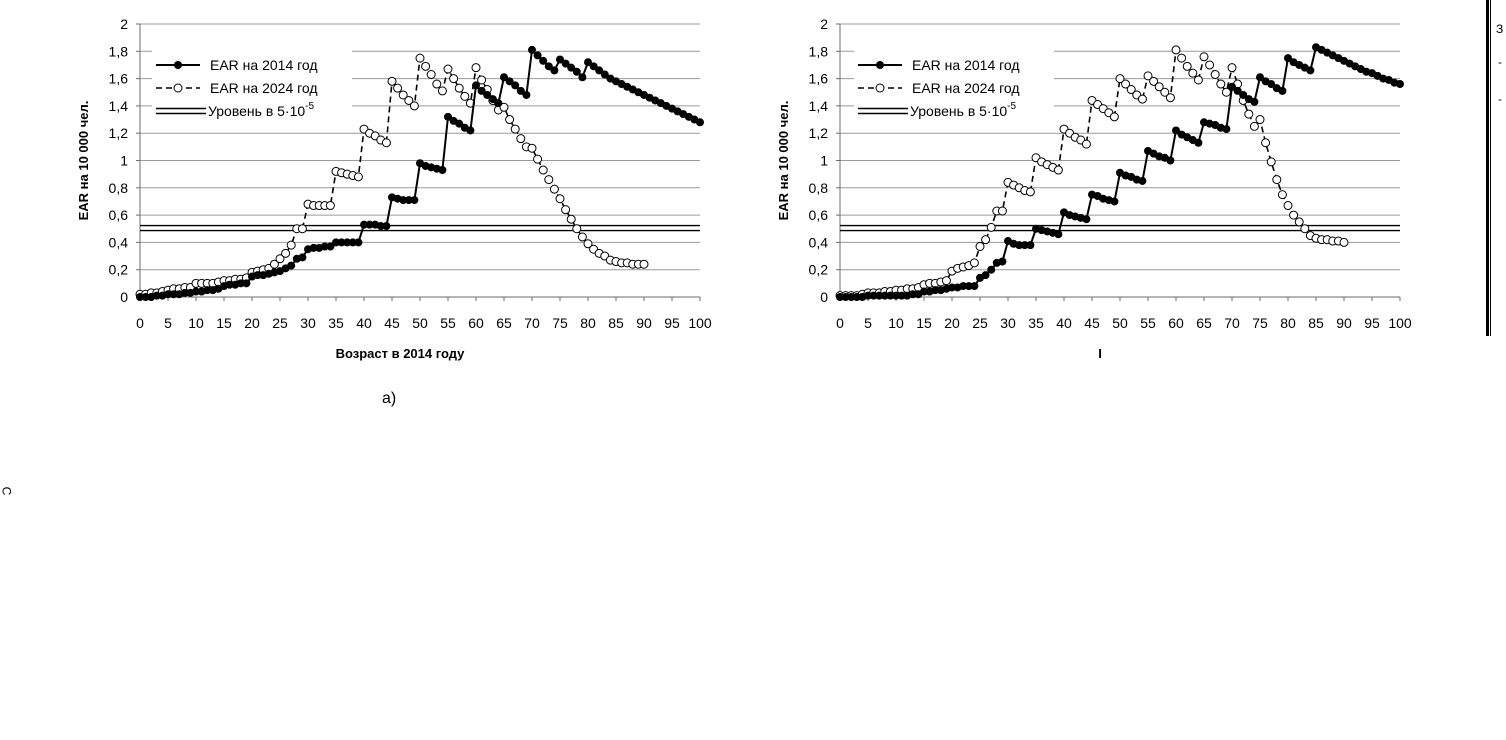 The image size is (1506, 740). Describe the element at coordinates (1008, 323) in the screenshot. I see `x-tick-label: 30` at that location.